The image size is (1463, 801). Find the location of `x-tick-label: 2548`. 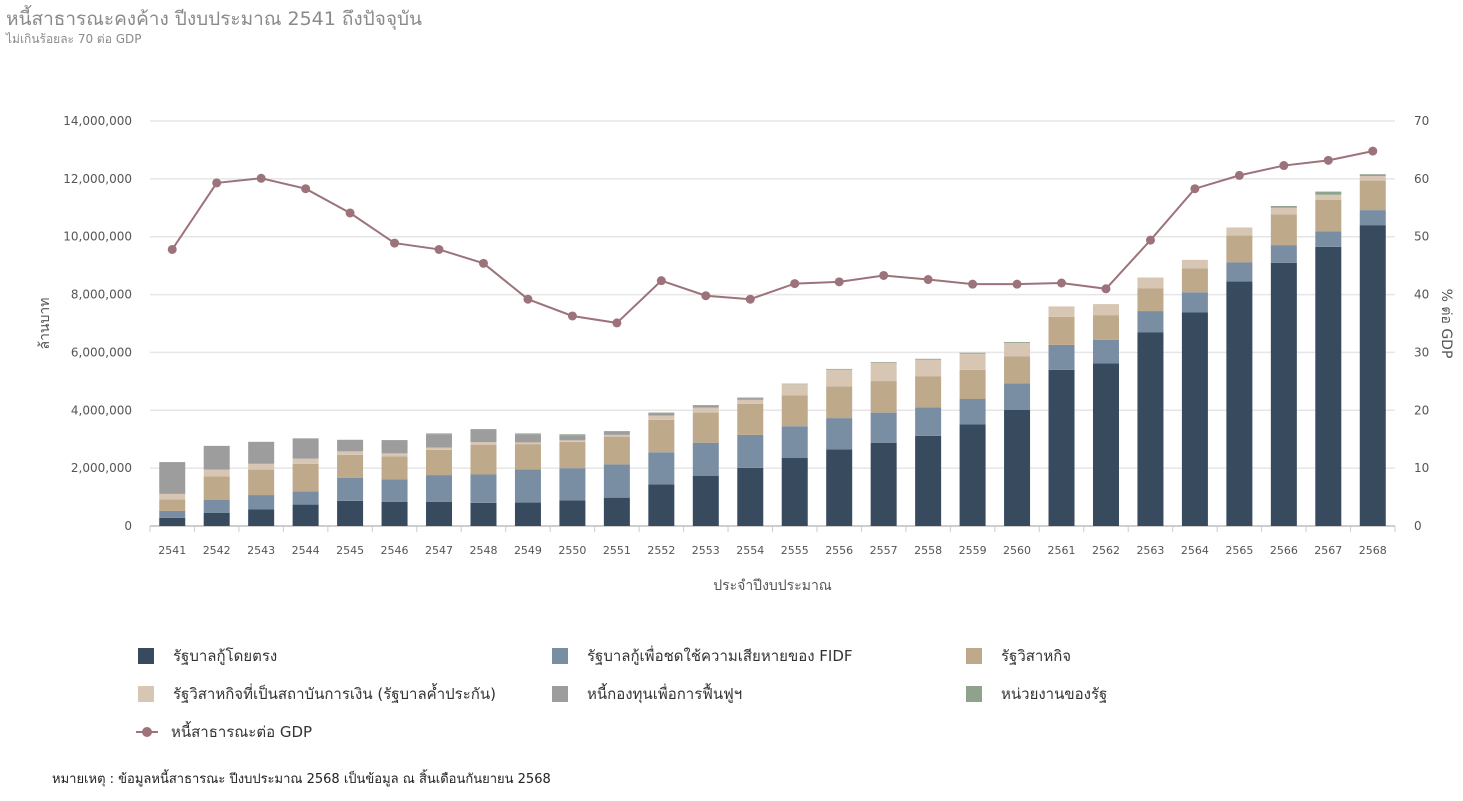

x-tick-label: 2548 is located at coordinates (483, 550).